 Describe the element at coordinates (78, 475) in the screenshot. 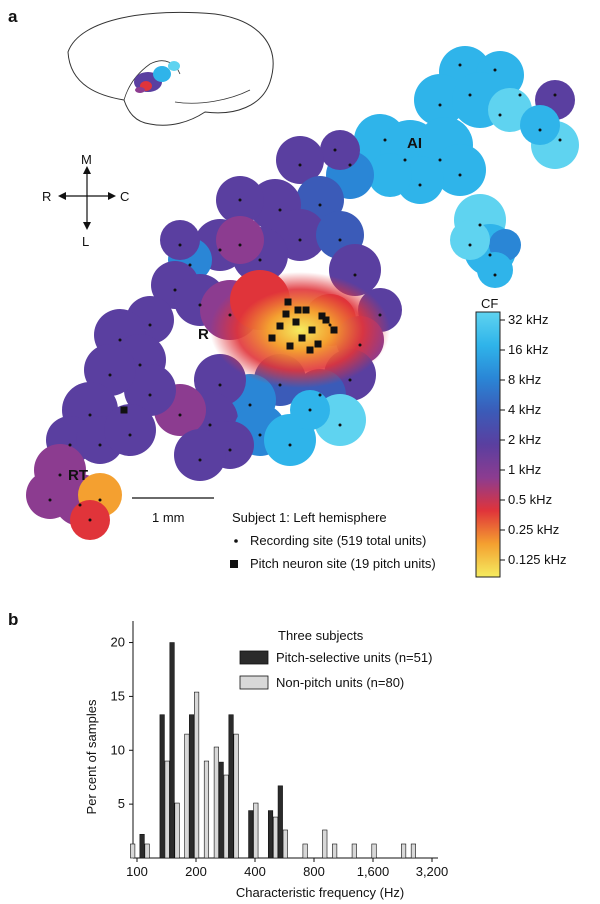

I see `area-label-rt: RT` at that location.